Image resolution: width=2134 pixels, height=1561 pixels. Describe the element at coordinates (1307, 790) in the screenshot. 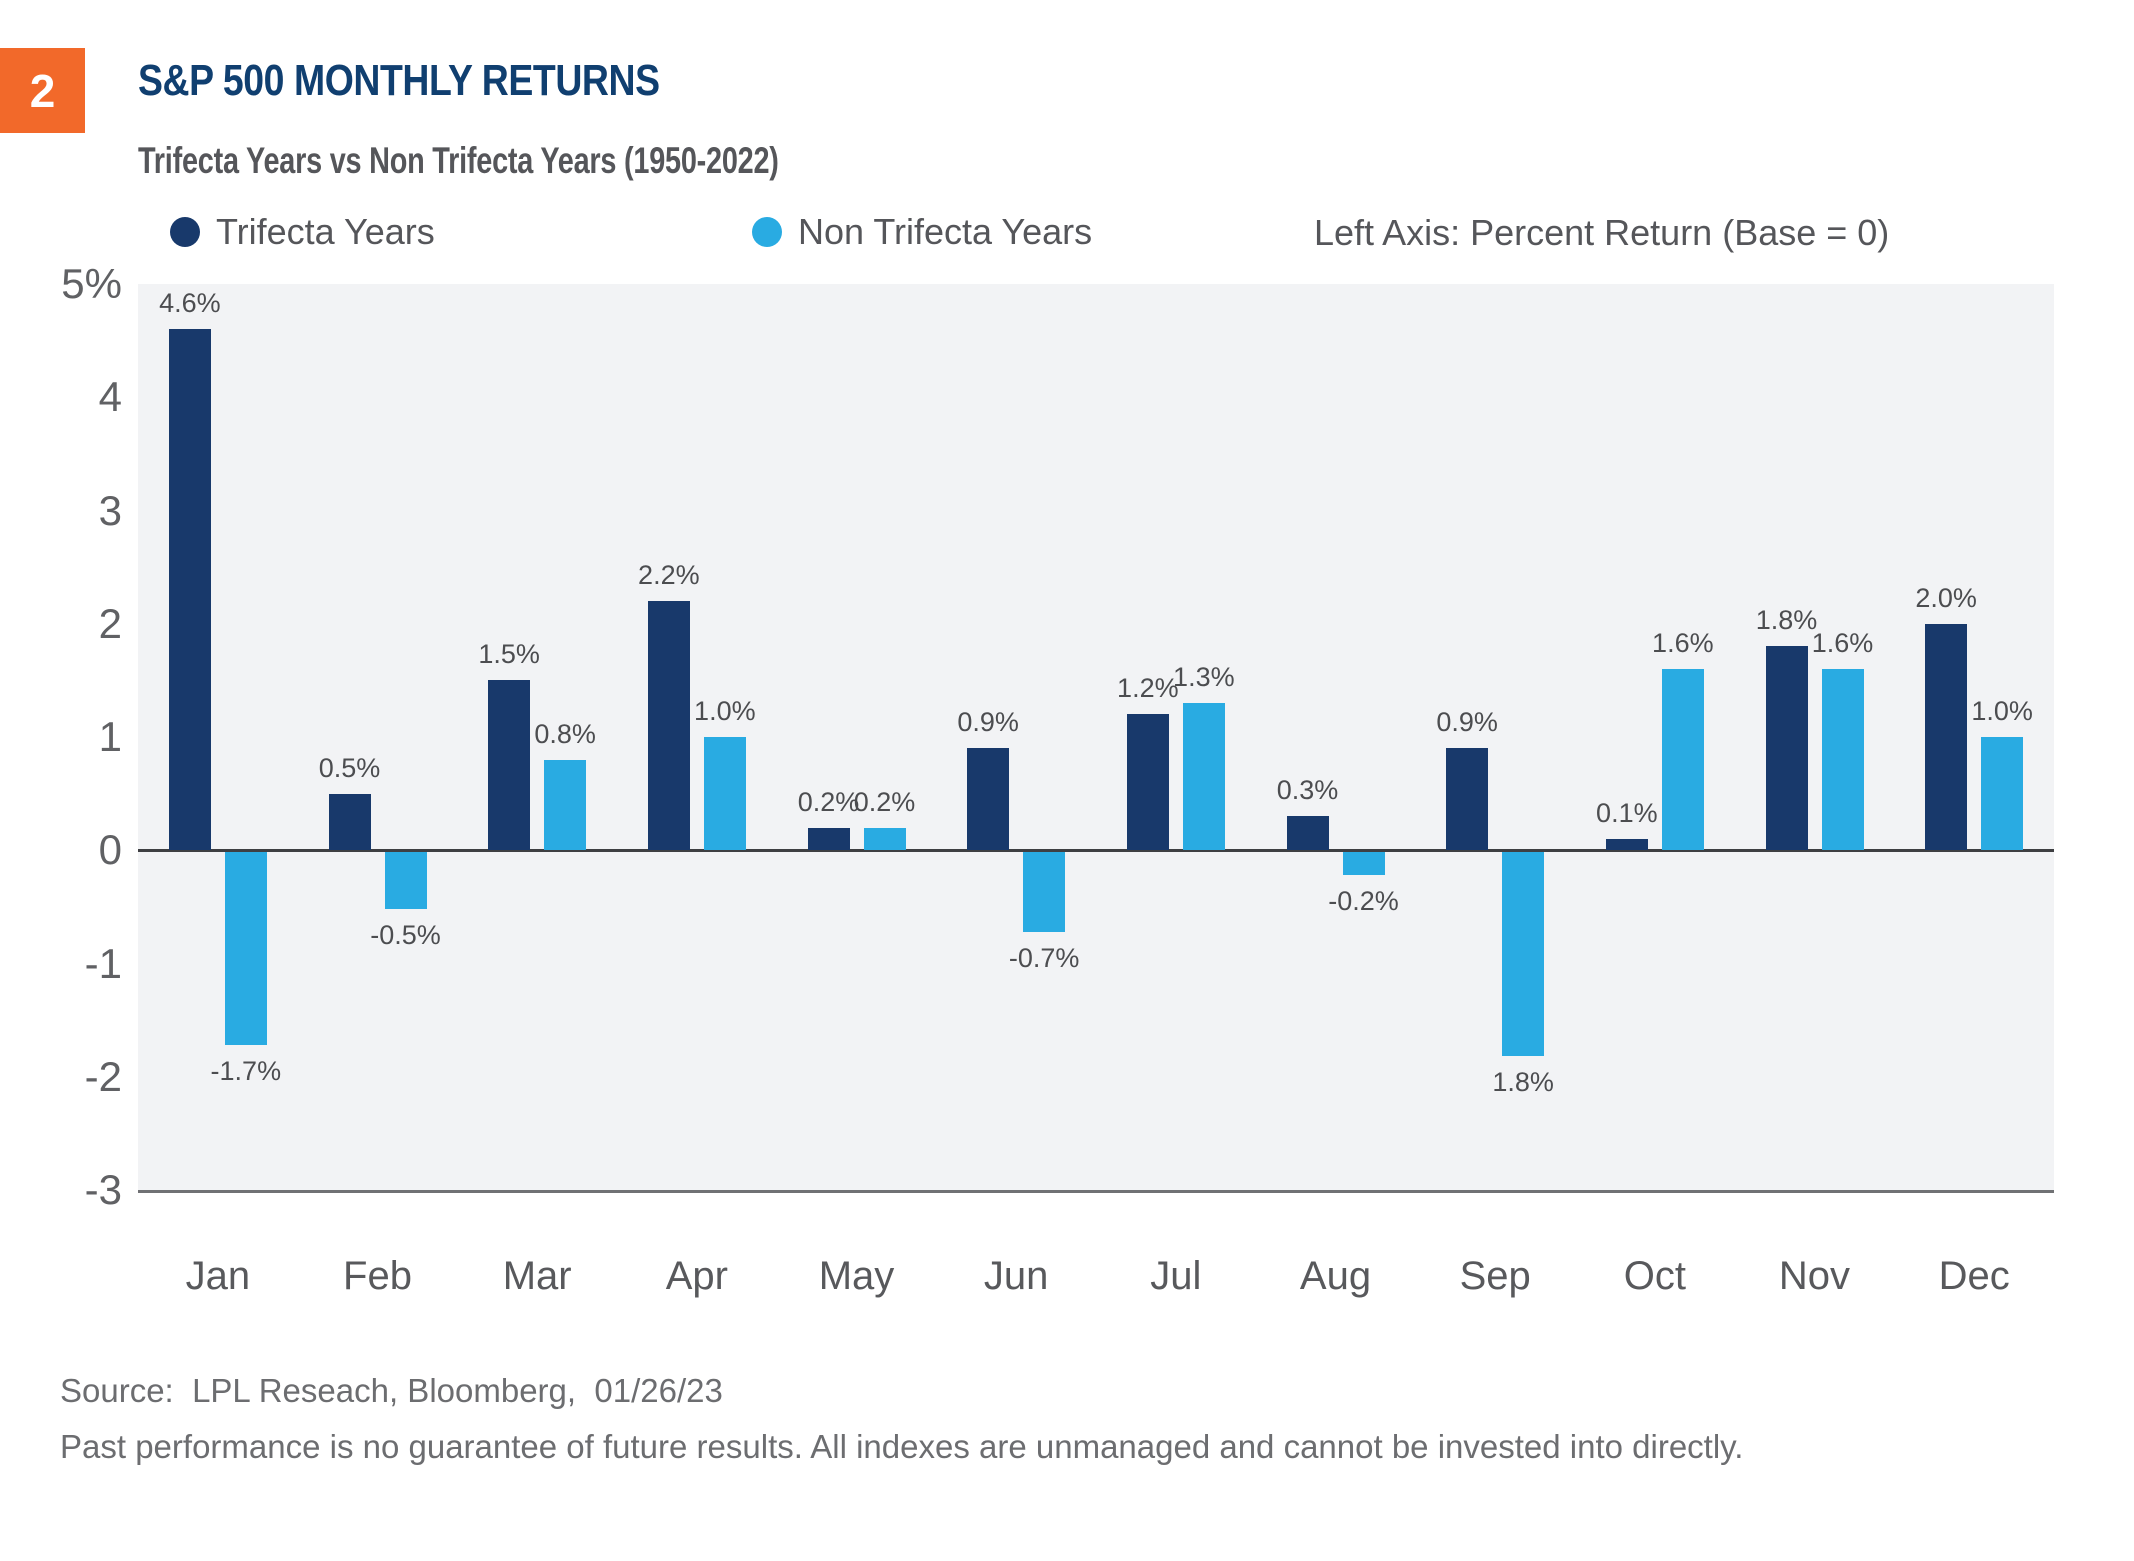

I see `bar-value-label-trifecta-years-aug: 0.3%` at that location.